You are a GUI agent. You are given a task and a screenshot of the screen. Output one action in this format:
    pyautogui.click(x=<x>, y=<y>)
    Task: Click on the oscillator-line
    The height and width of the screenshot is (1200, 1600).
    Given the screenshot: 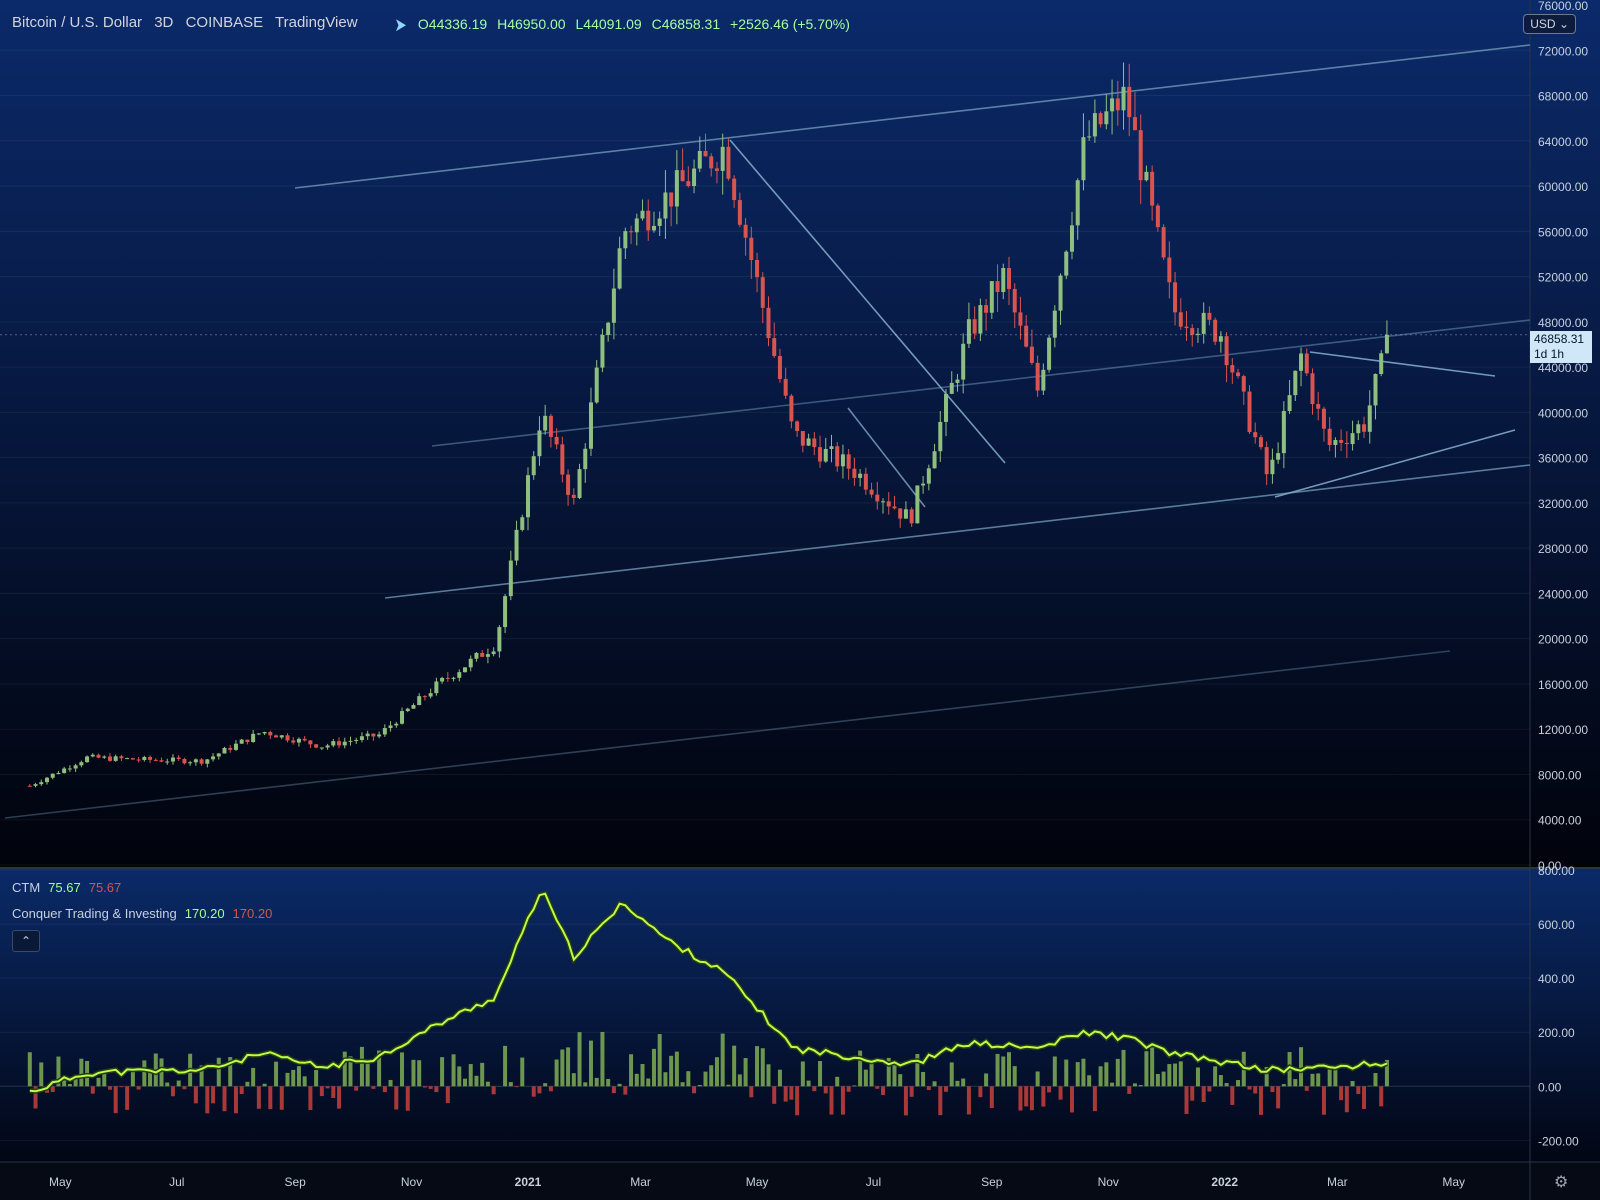 What is the action you would take?
    pyautogui.click(x=708, y=992)
    